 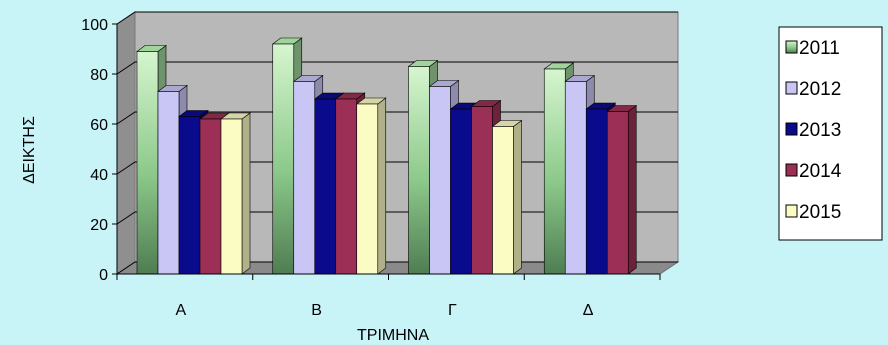 What do you see at coordinates (588, 310) in the screenshot?
I see `x-tick-label: Δ` at bounding box center [588, 310].